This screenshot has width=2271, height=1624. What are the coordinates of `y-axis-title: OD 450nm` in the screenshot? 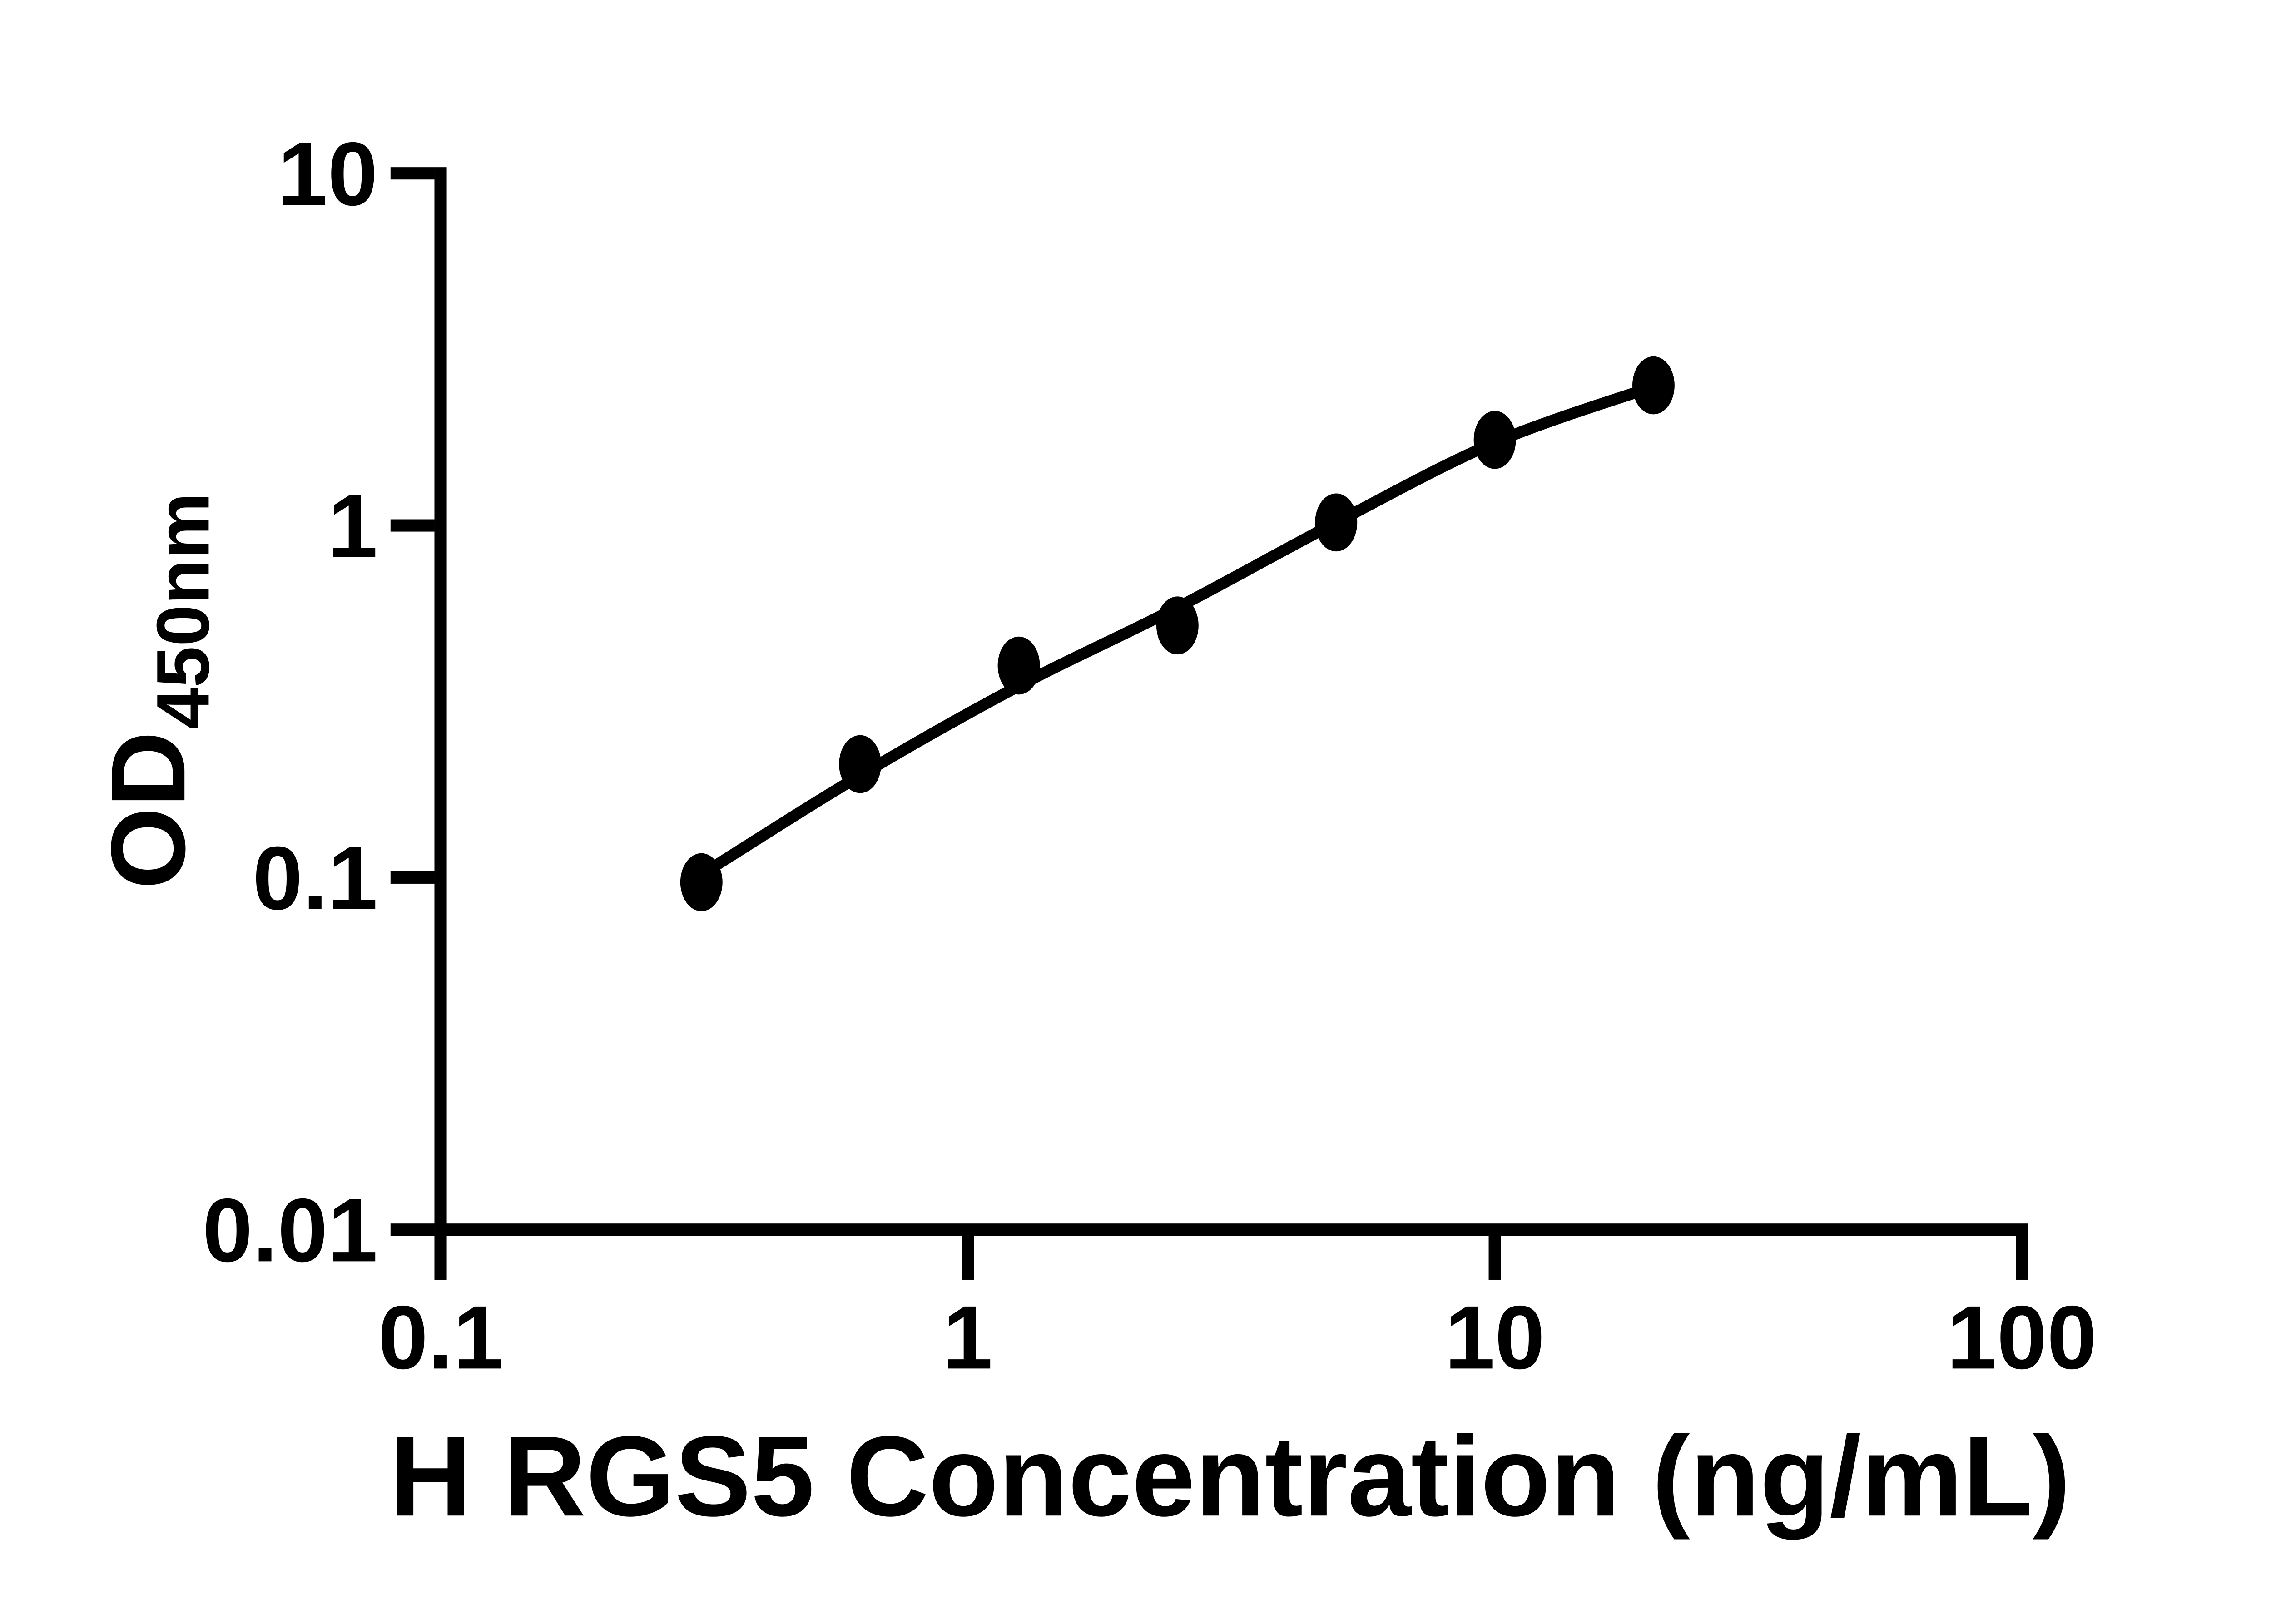 It's located at (156, 691).